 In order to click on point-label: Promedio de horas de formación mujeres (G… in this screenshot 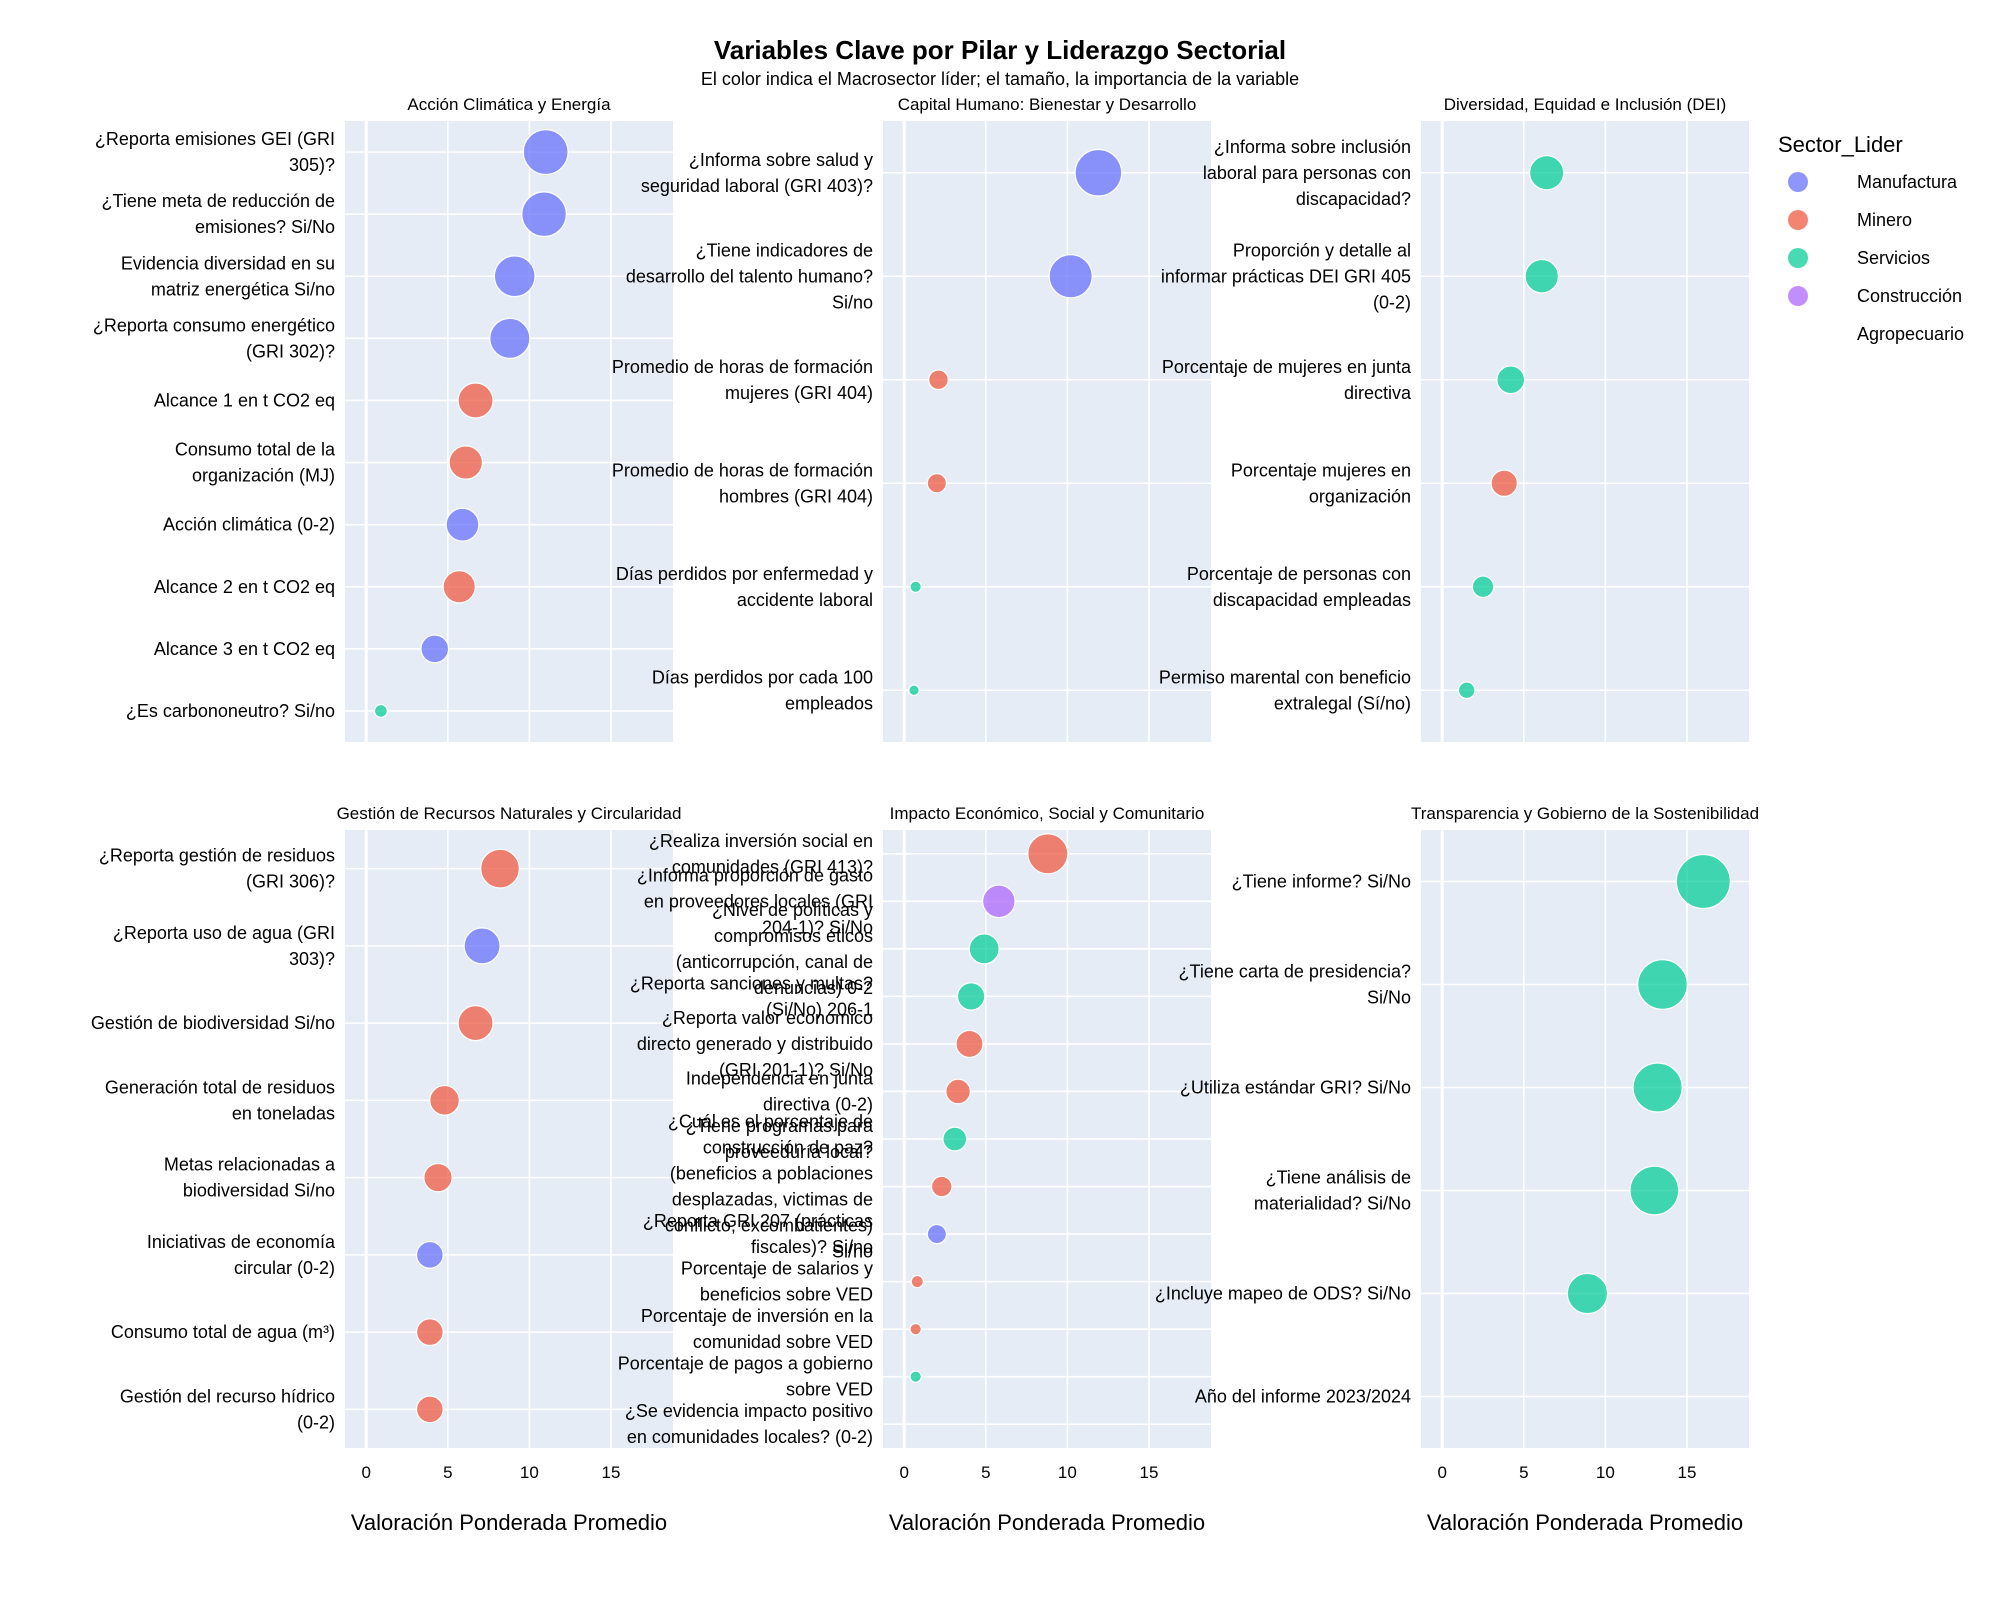, I will do `click(742, 380)`.